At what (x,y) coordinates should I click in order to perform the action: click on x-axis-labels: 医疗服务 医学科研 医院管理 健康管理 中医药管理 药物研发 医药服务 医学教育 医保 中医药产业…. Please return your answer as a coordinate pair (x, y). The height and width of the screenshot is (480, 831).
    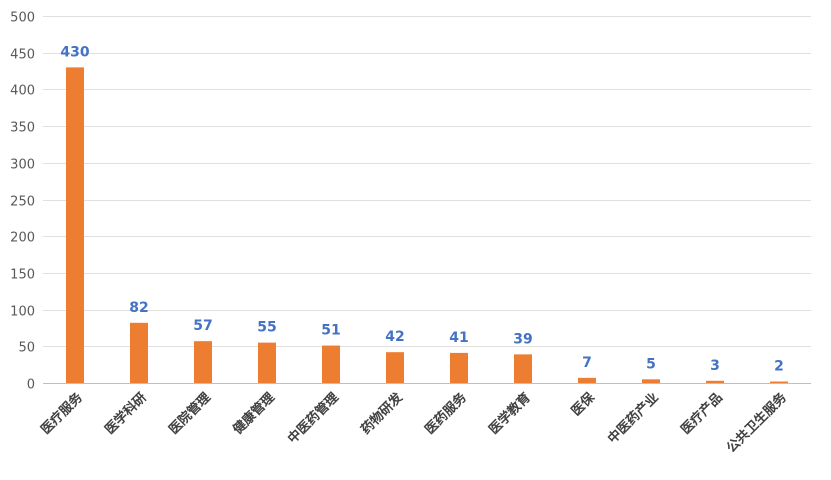
    Looking at the image, I should click on (414, 422).